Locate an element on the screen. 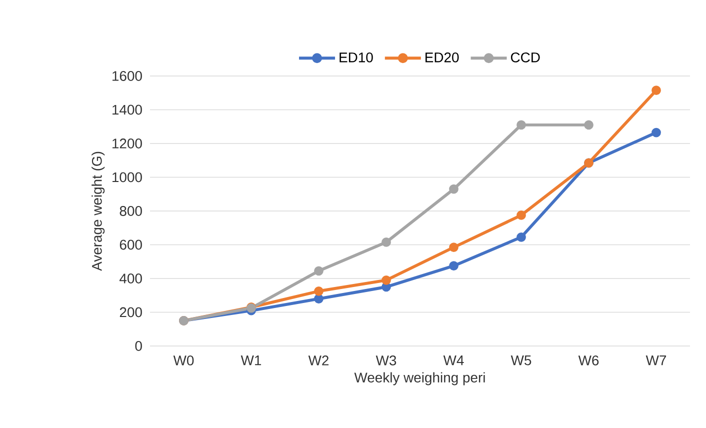  x-tick-label: W5 is located at coordinates (521, 361).